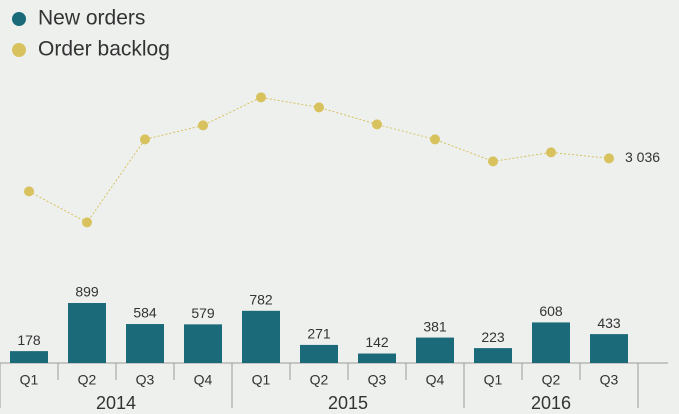 This screenshot has width=679, height=414. Describe the element at coordinates (104, 49) in the screenshot. I see `legend-label: Order backlog` at that location.